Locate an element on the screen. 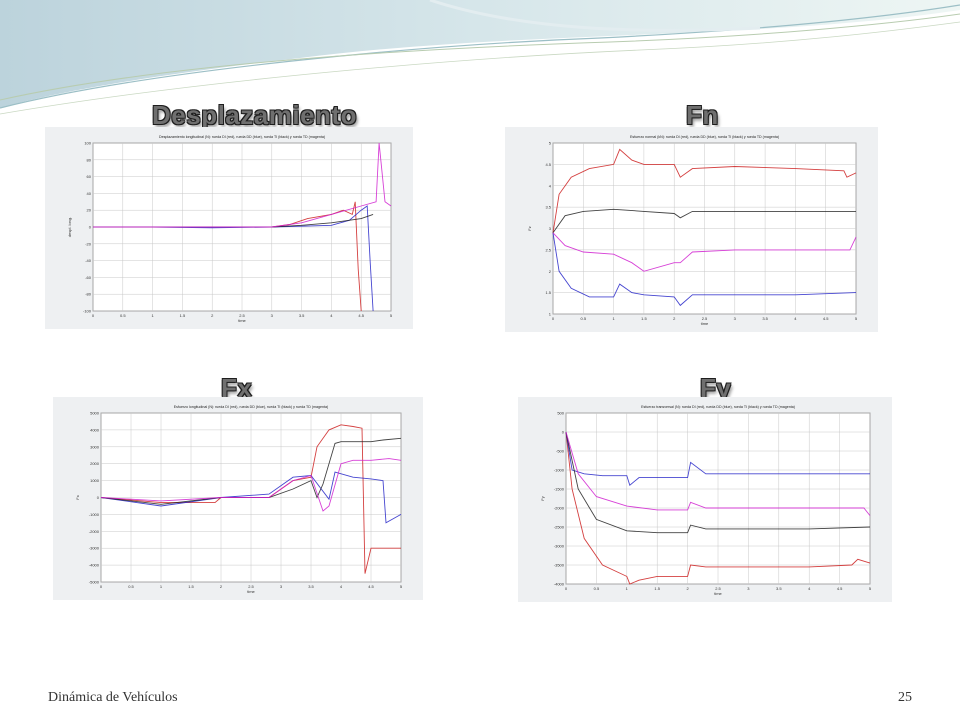 This screenshot has width=960, height=720. y-tick-label: 1000 is located at coordinates (95, 480).